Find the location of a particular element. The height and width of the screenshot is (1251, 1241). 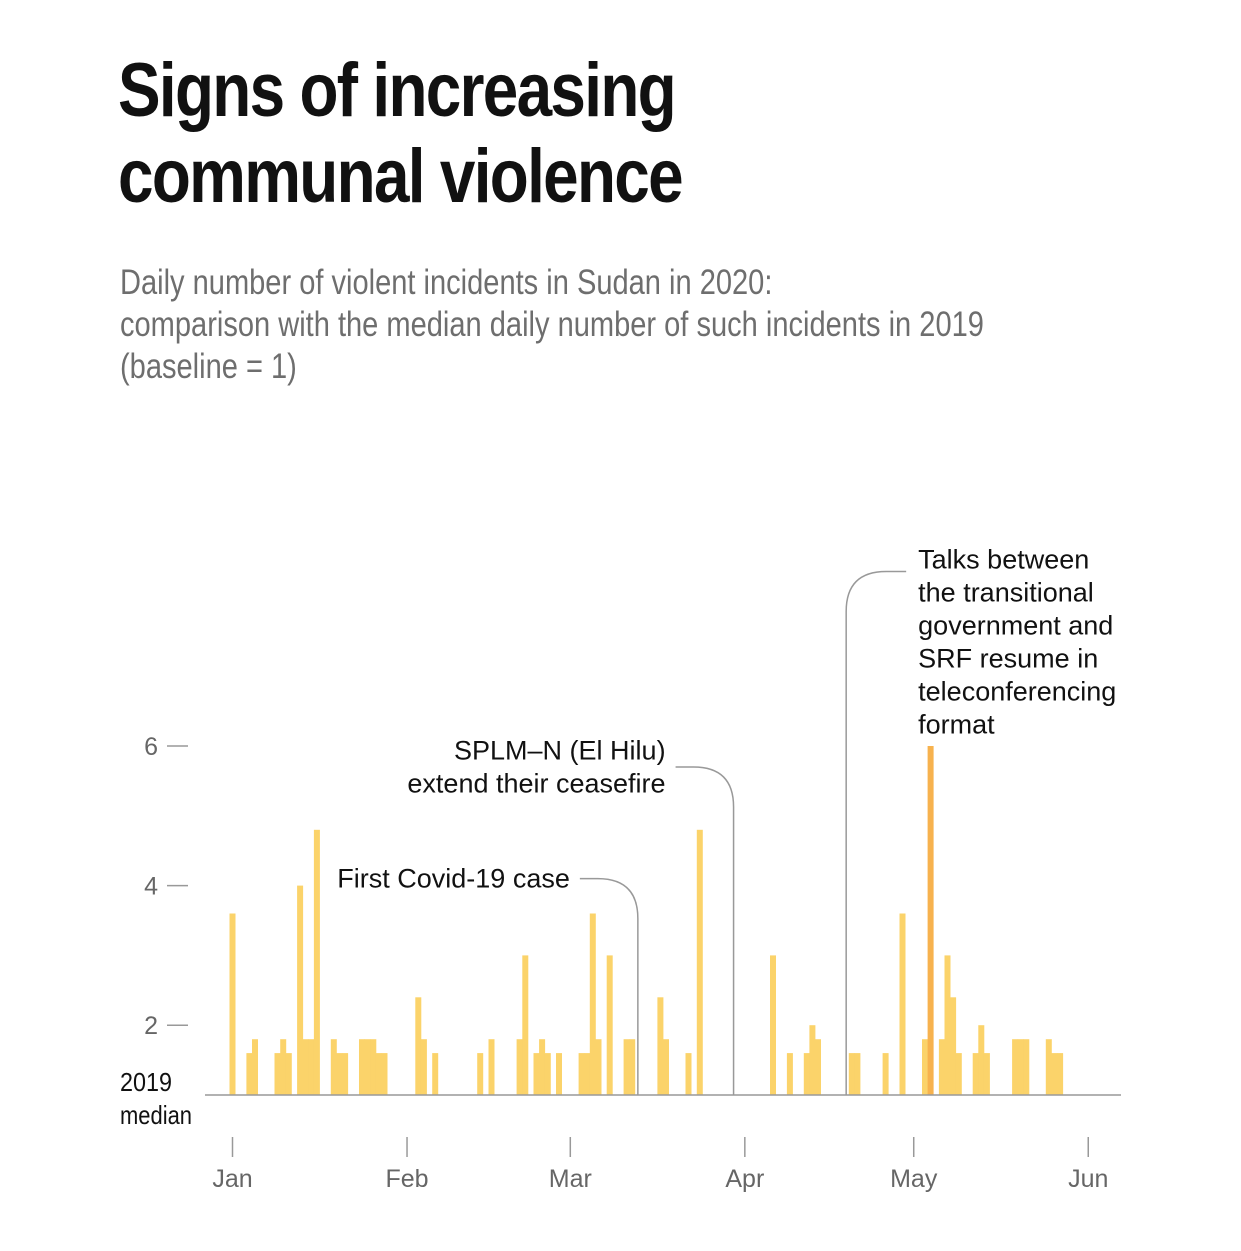

baseline-label-line-2: median is located at coordinates (156, 1115).